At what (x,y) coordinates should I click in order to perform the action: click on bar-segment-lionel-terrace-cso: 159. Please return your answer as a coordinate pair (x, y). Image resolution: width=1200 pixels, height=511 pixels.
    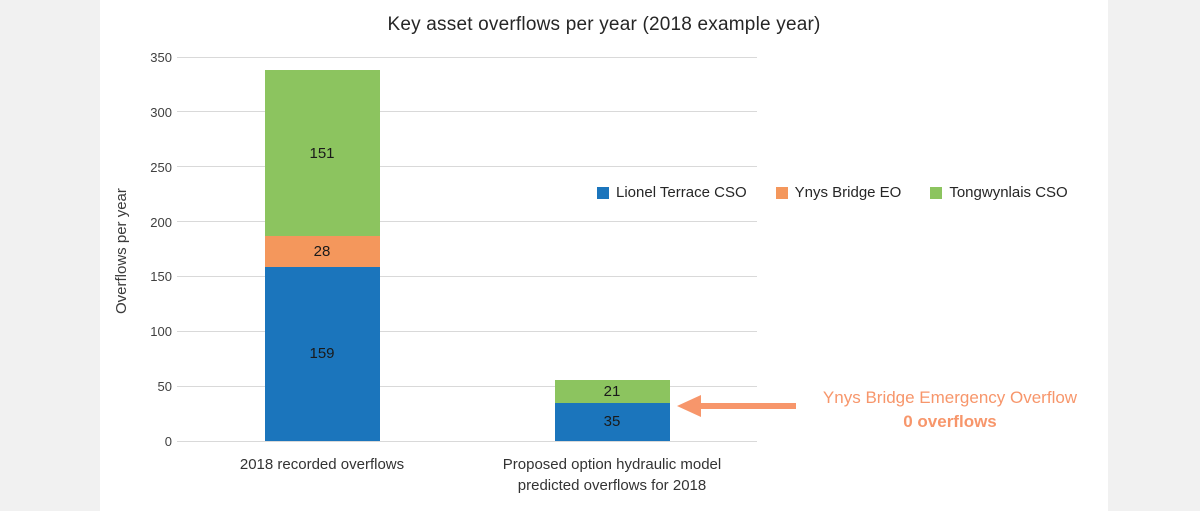
    Looking at the image, I should click on (322, 353).